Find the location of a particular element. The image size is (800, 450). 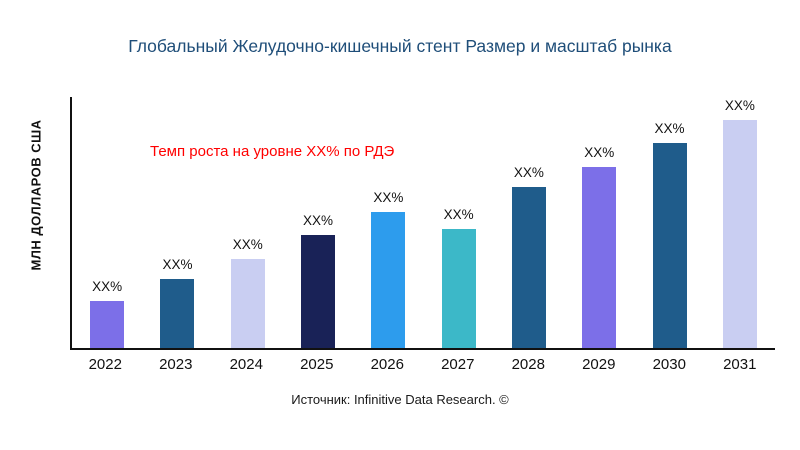

bar-column-2022: XX% is located at coordinates (107, 222).